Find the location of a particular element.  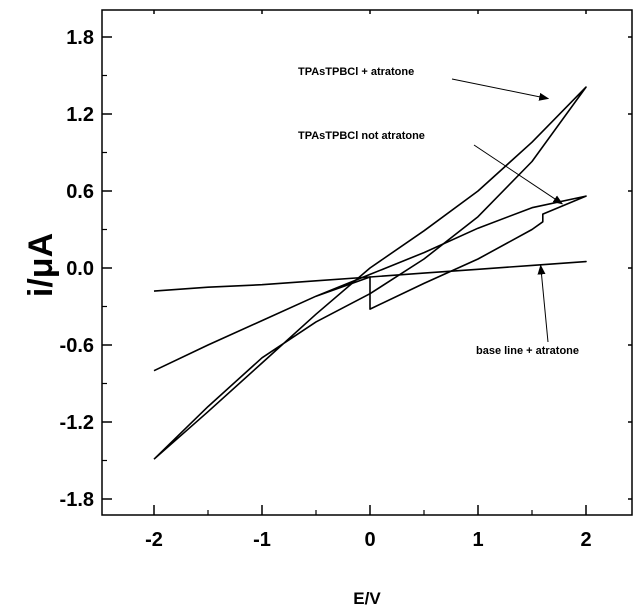

series-line is located at coordinates (370, 276).